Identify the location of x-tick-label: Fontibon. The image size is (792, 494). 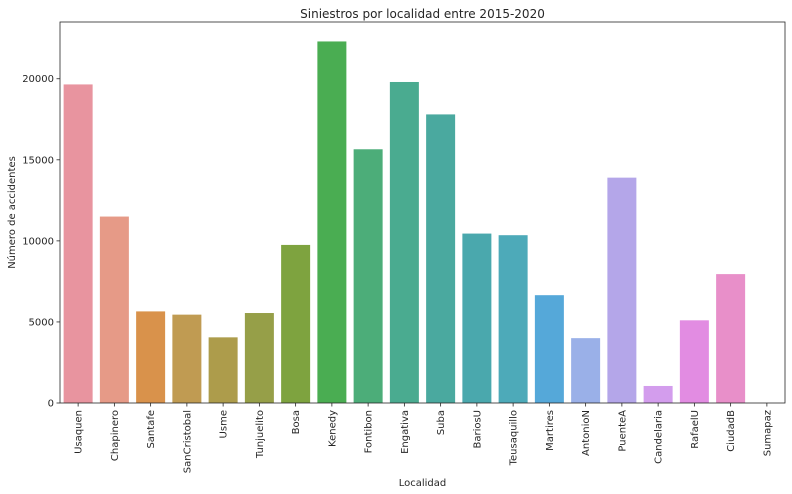
(369, 431).